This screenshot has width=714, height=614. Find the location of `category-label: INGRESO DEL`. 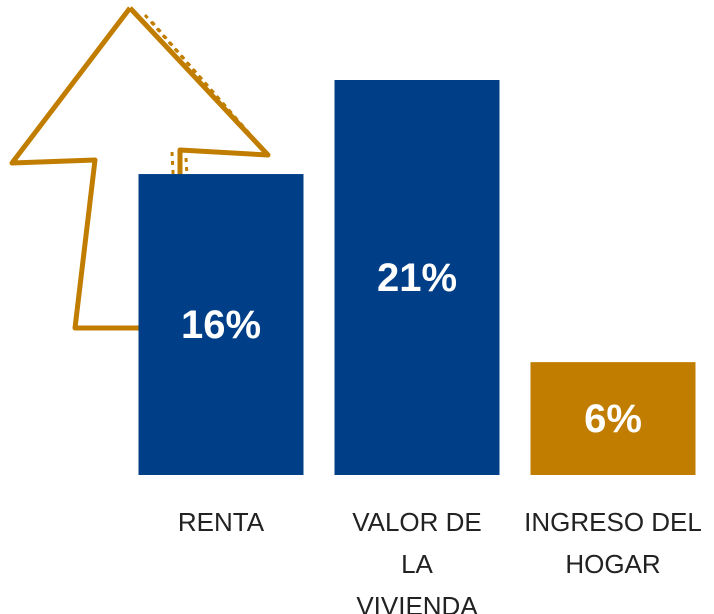

category-label: INGRESO DEL is located at coordinates (613, 522).